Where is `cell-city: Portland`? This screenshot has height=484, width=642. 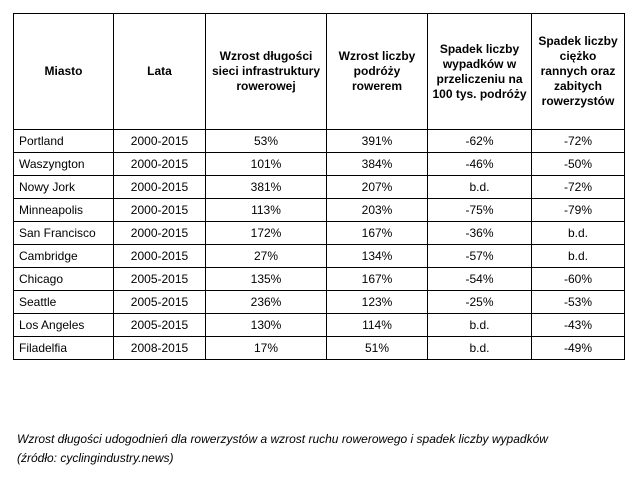
cell-city: Portland is located at coordinates (63, 141).